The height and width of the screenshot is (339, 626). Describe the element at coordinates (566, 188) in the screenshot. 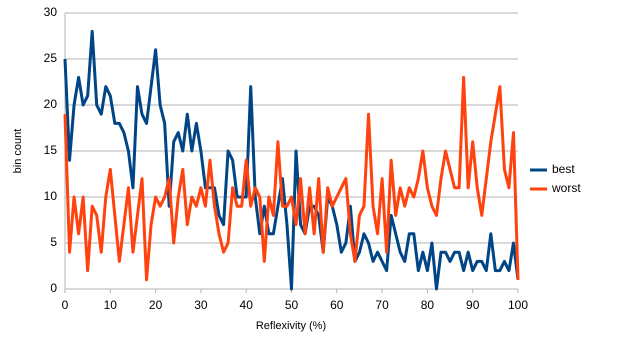

I see `legend-label: worst` at that location.